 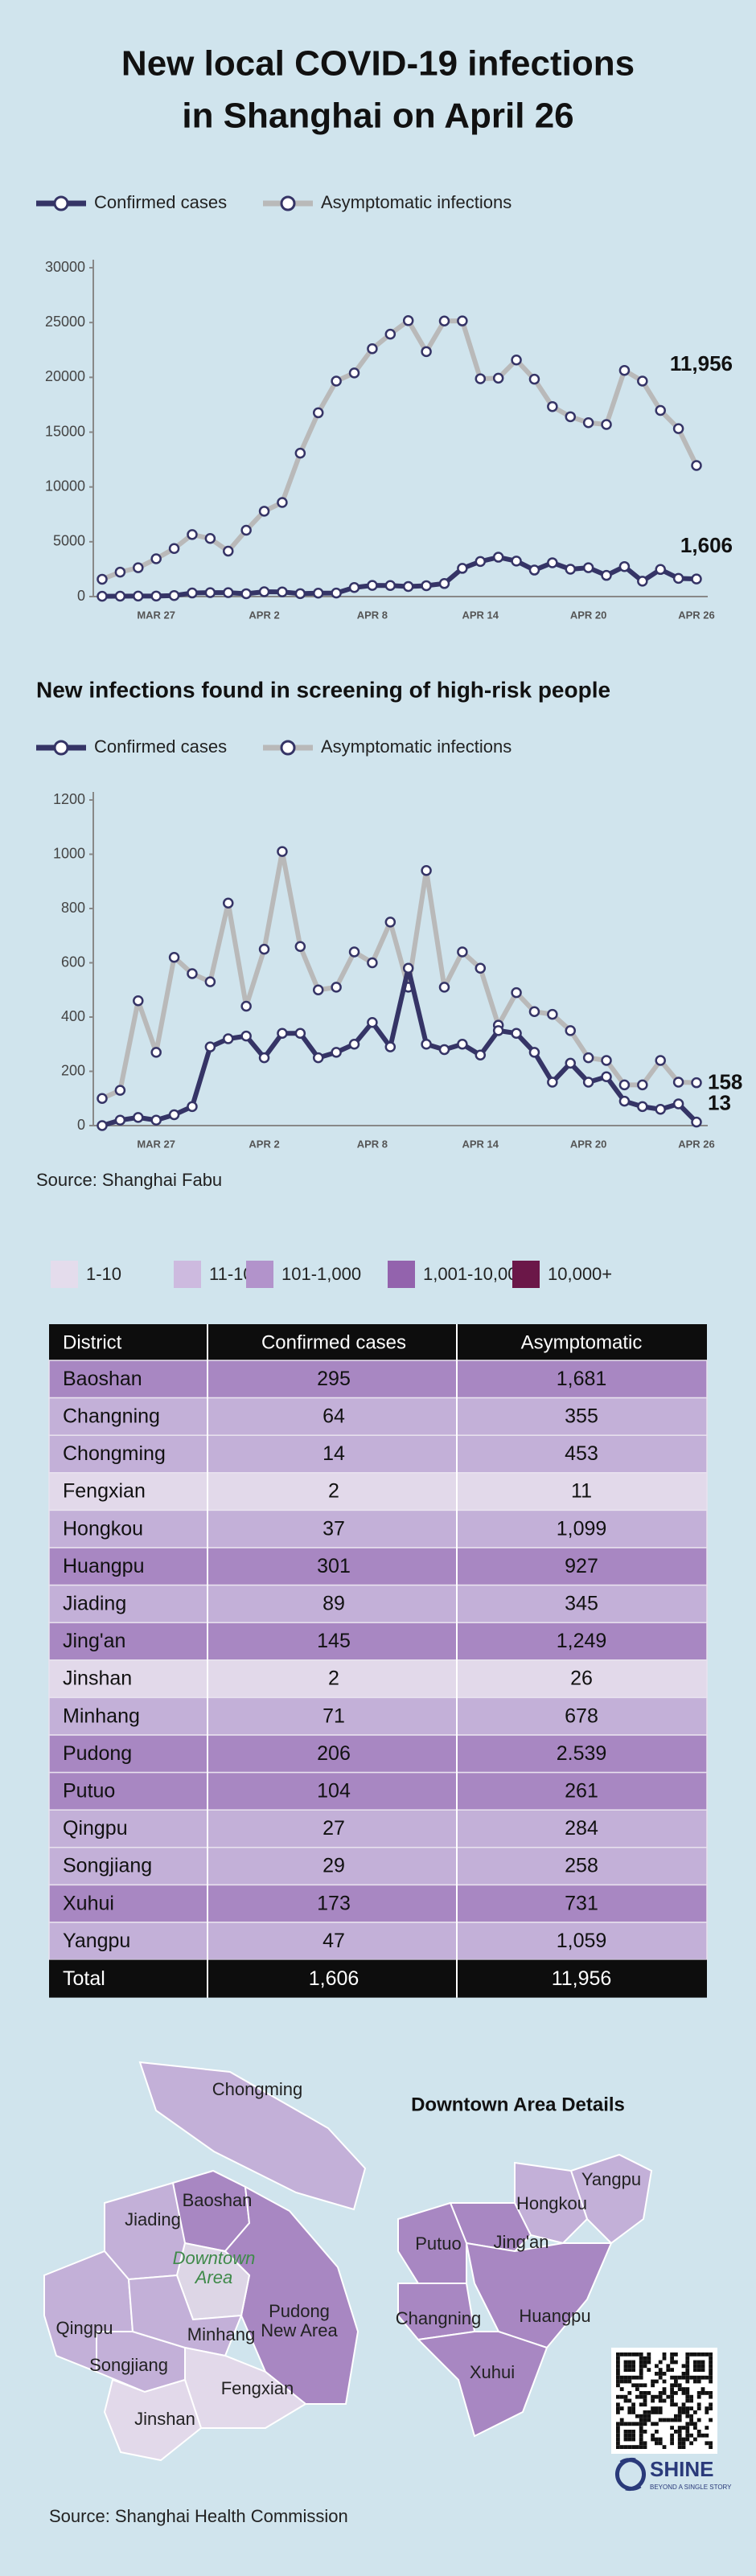 I want to click on table-cell: 2, so click(x=334, y=1491).